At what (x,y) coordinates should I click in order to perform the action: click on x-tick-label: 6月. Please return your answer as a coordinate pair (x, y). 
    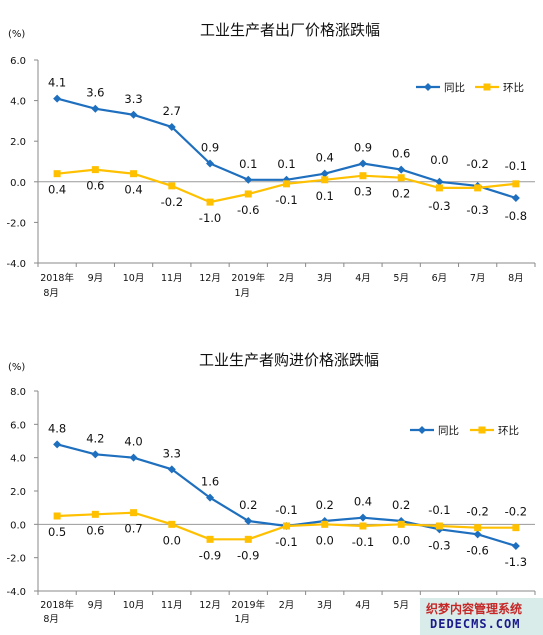
    Looking at the image, I should click on (440, 278).